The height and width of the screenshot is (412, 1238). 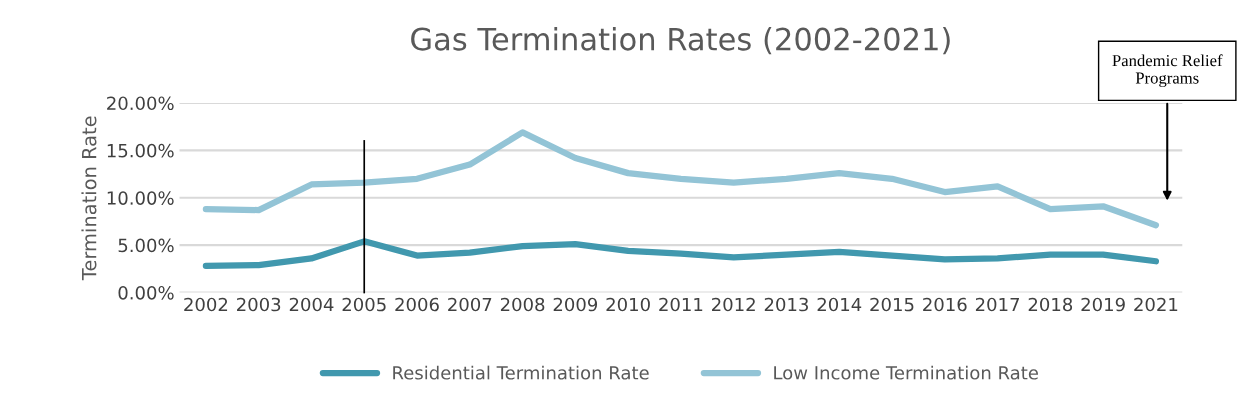 I want to click on x-tick-label: 2008, so click(x=522, y=304).